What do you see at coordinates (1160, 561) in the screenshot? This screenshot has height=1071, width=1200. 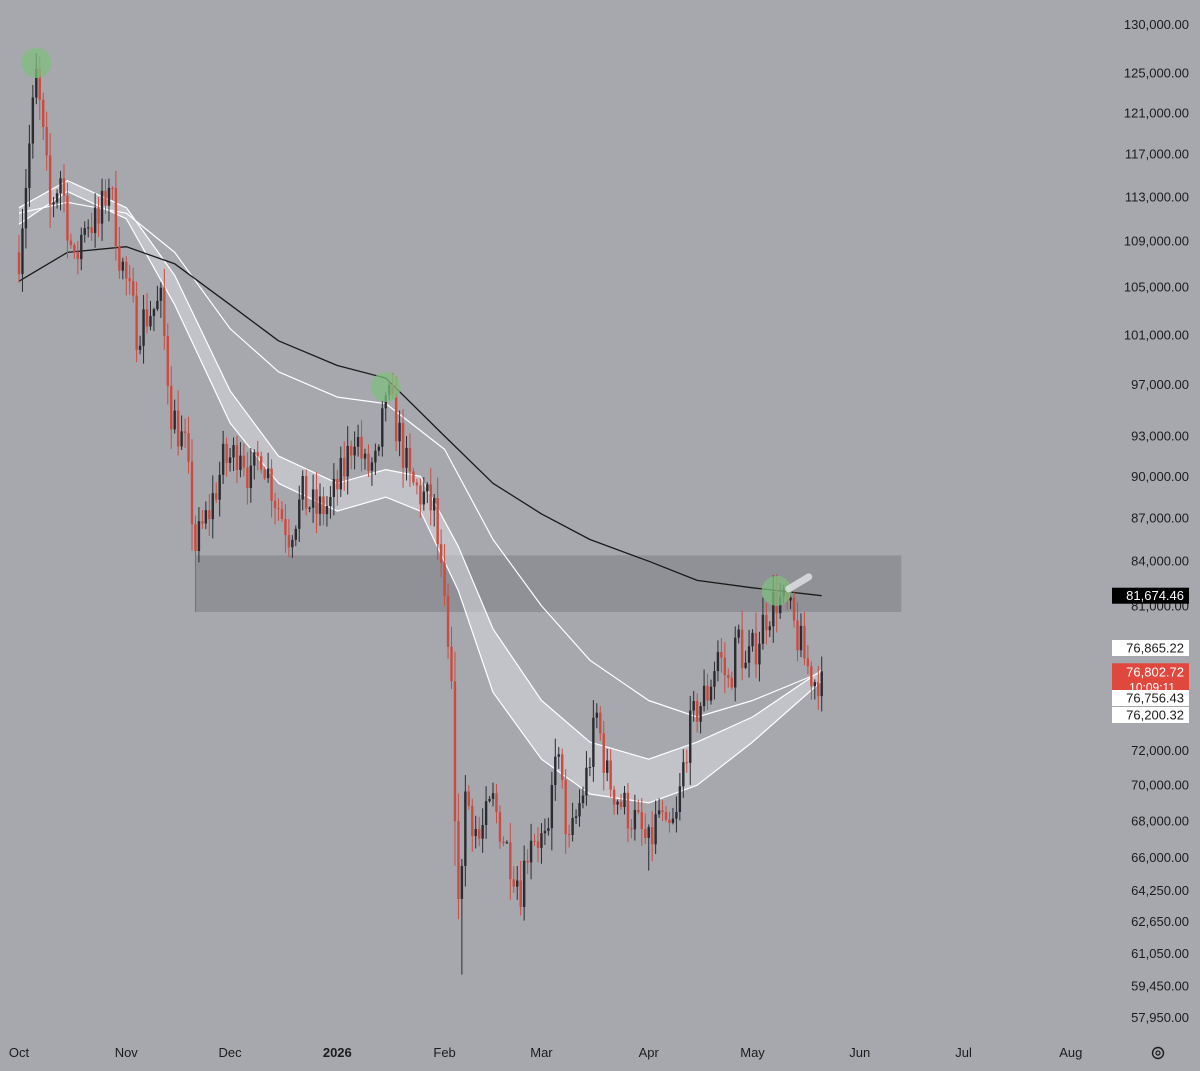 I see `y-tick-label: 84,000.00` at bounding box center [1160, 561].